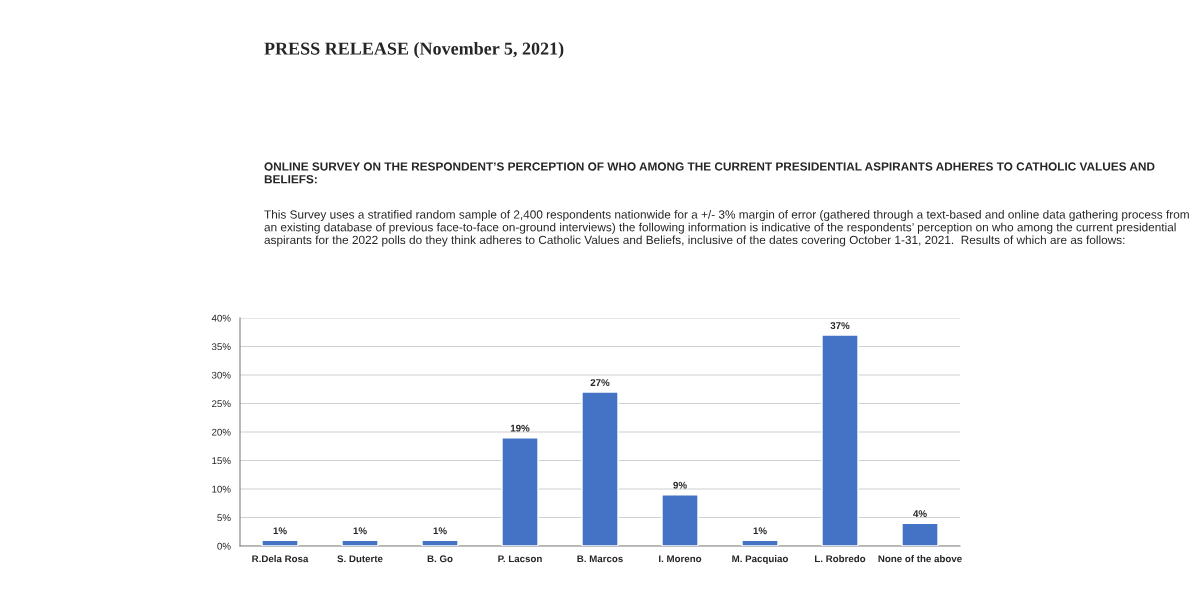  Describe the element at coordinates (221, 318) in the screenshot. I see `y-tick-label: 40%` at that location.